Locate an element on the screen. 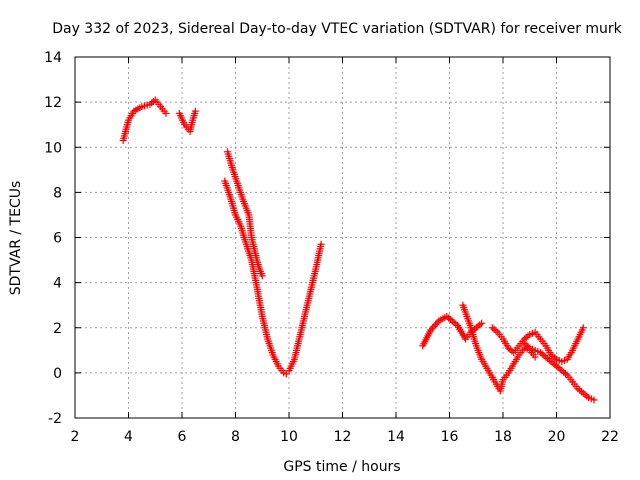  x-axis-label: GPS time / hours is located at coordinates (341, 467).